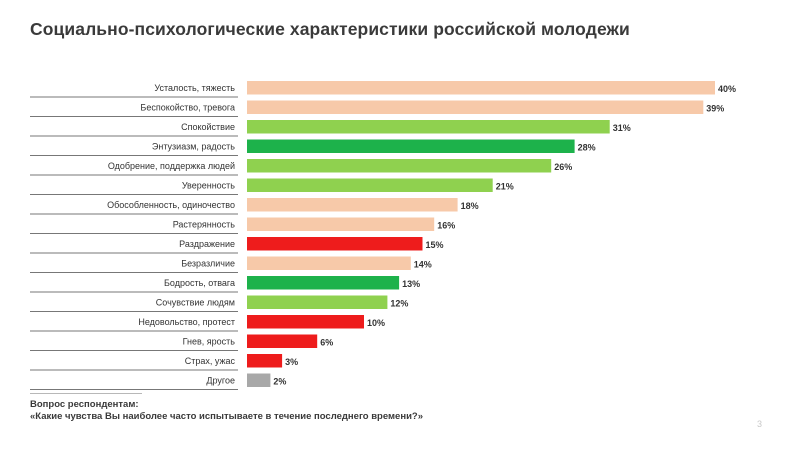 The image size is (800, 450). What do you see at coordinates (505, 186) in the screenshot?
I see `value-label: 21%` at bounding box center [505, 186].